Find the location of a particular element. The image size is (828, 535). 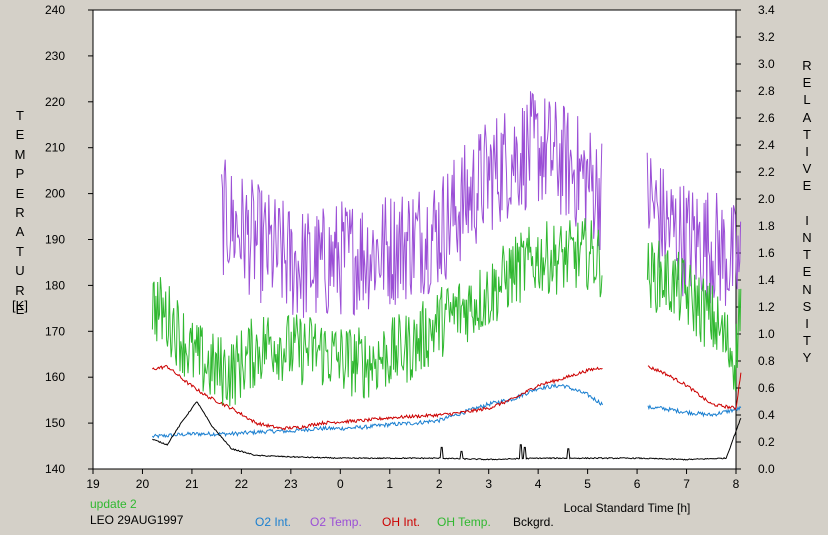

legend-entry: O2 Temp. is located at coordinates (336, 522).